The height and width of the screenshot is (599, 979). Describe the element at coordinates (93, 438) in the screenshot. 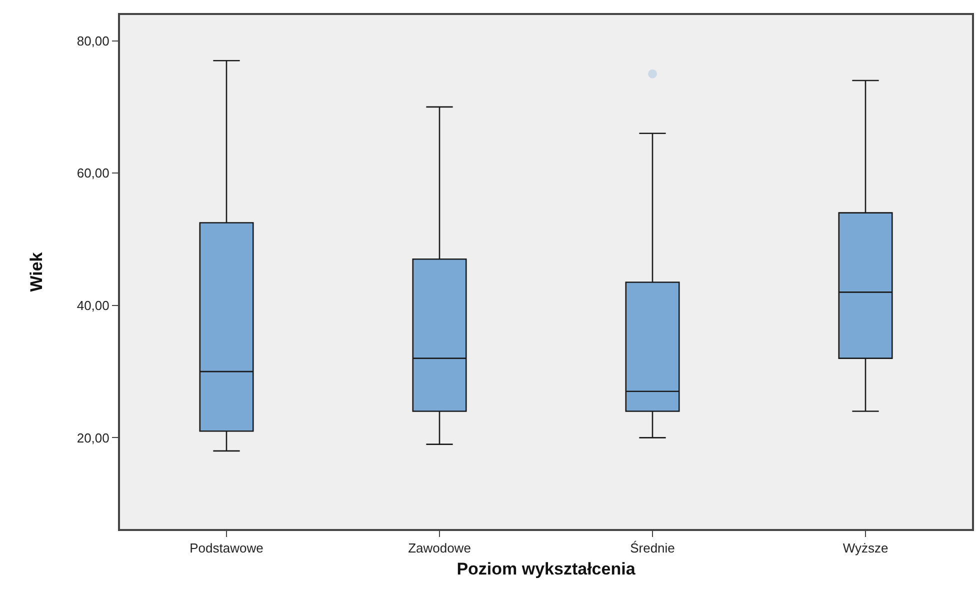

I see `y-tick-label: 20,00` at that location.